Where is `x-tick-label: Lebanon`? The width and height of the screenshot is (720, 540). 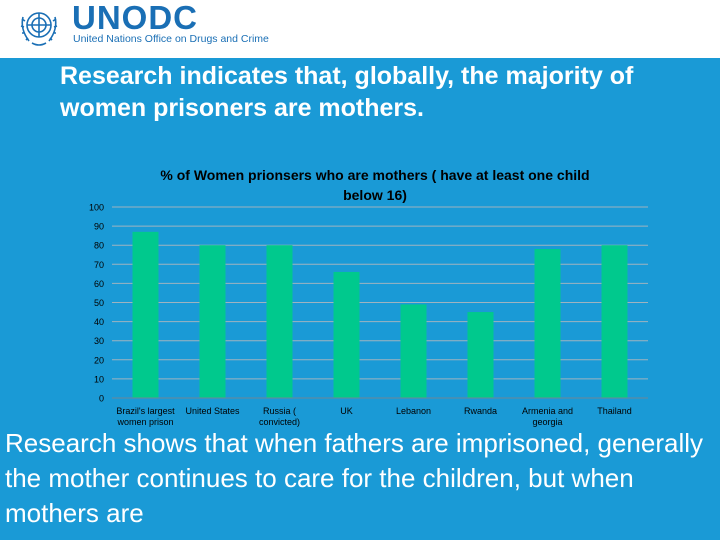
x-tick-label: Lebanon is located at coordinates (413, 411).